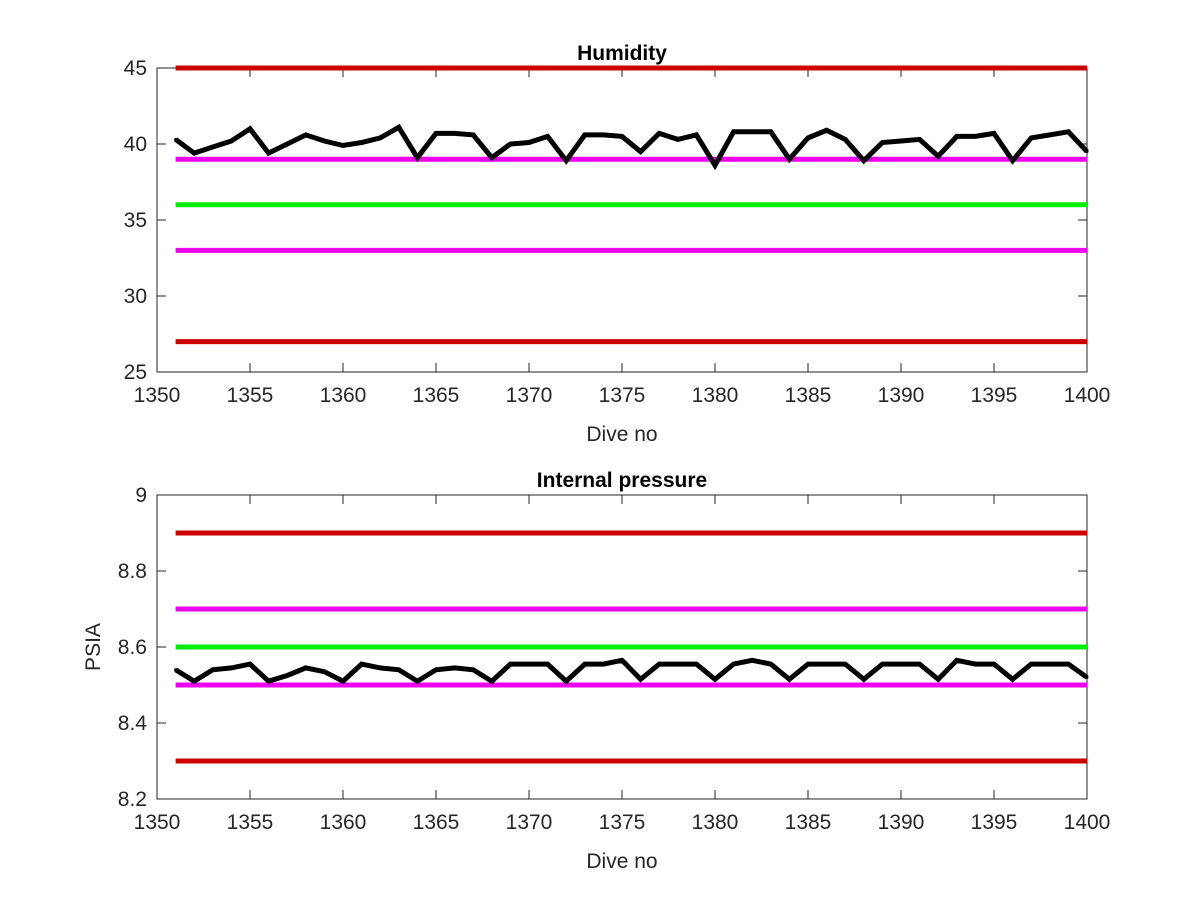 The height and width of the screenshot is (900, 1200). What do you see at coordinates (343, 822) in the screenshot?
I see `x-tick-label: 1360` at bounding box center [343, 822].